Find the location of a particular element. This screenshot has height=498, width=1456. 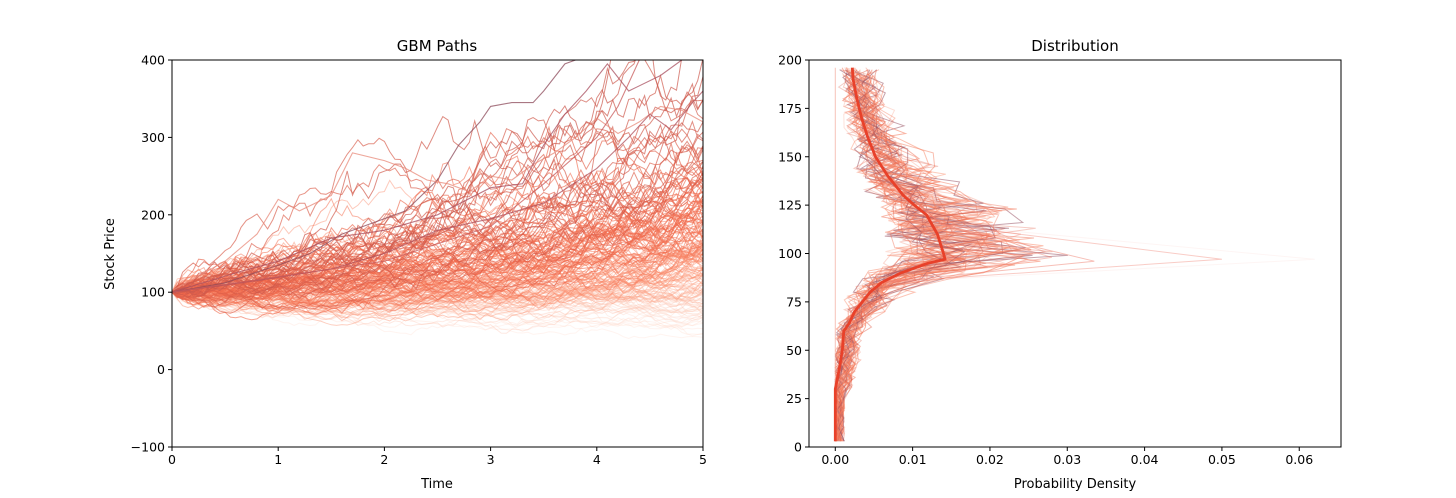

mean-density-line is located at coordinates (890, 254).